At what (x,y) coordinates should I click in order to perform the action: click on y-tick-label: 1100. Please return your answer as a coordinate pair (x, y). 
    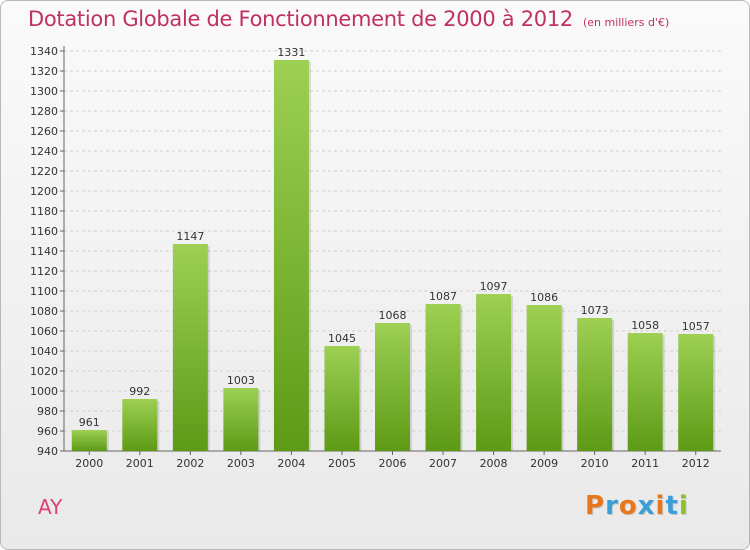
    Looking at the image, I should click on (44, 291).